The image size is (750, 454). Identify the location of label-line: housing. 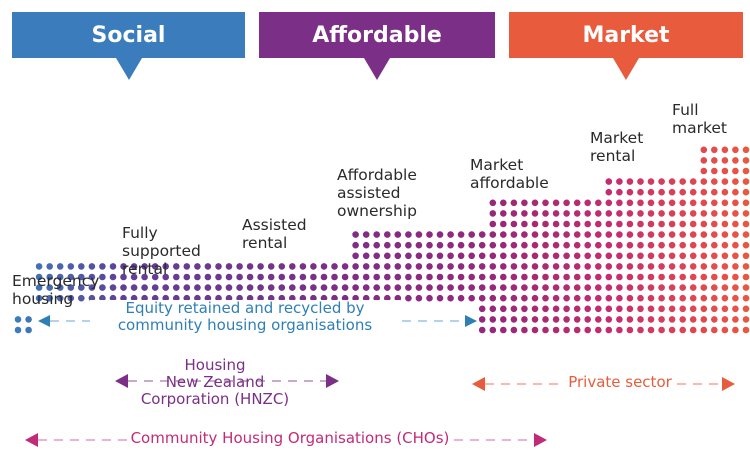
(43, 299).